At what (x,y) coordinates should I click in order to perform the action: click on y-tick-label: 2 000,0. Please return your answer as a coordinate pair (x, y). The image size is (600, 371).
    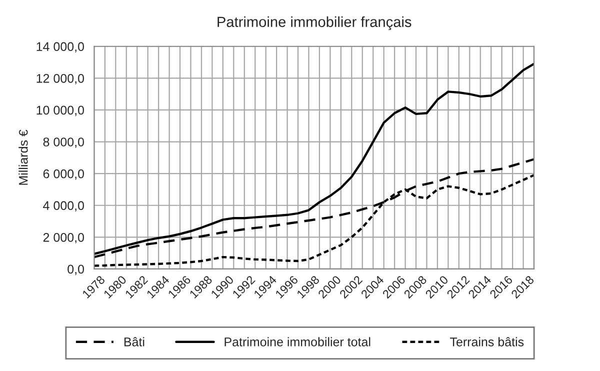
    Looking at the image, I should click on (63, 238).